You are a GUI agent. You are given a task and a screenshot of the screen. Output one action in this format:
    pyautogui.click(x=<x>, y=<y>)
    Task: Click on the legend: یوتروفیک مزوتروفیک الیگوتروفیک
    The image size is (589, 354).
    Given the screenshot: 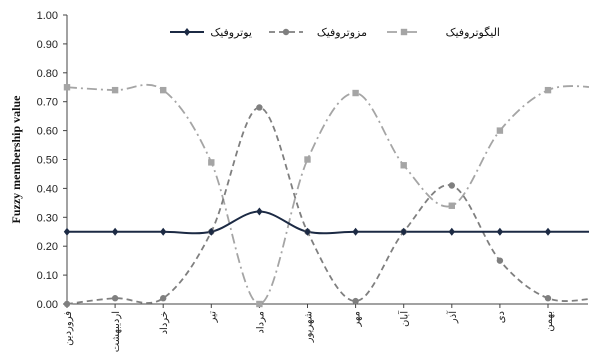 What is the action you would take?
    pyautogui.click(x=335, y=32)
    